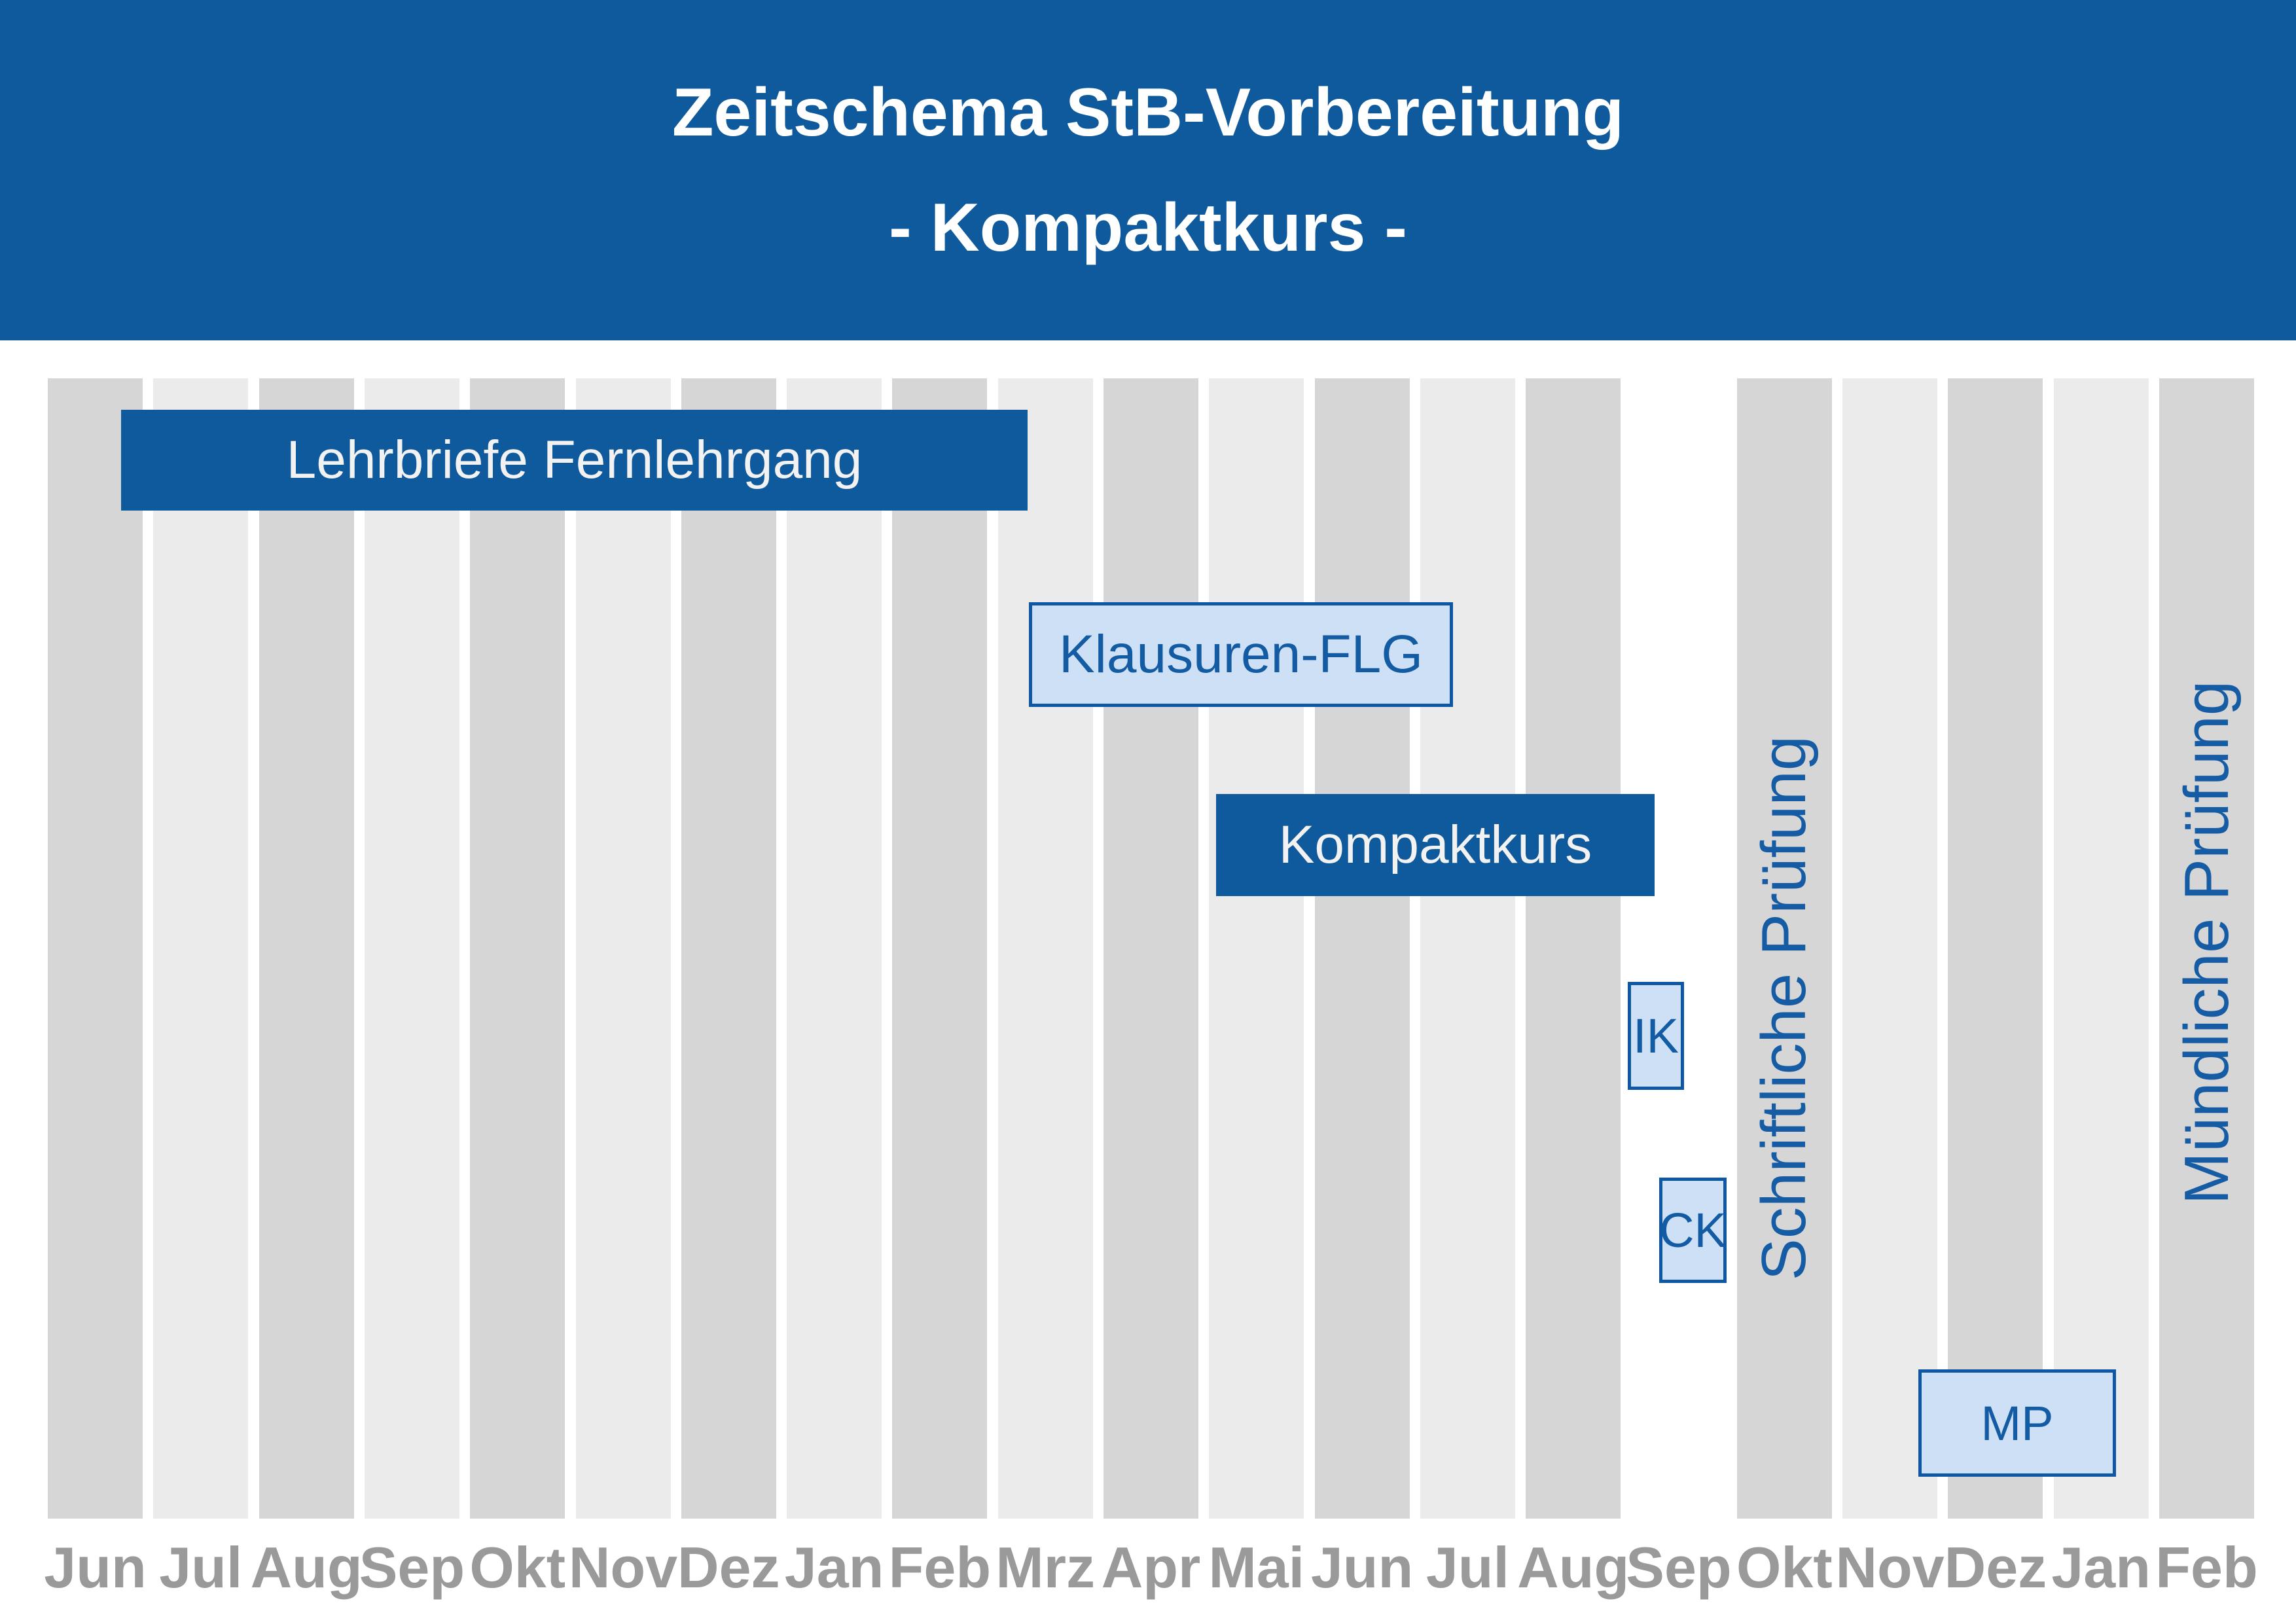 This screenshot has height=1624, width=2296. Describe the element at coordinates (1573, 1567) in the screenshot. I see `month-label-15: Aug` at that location.